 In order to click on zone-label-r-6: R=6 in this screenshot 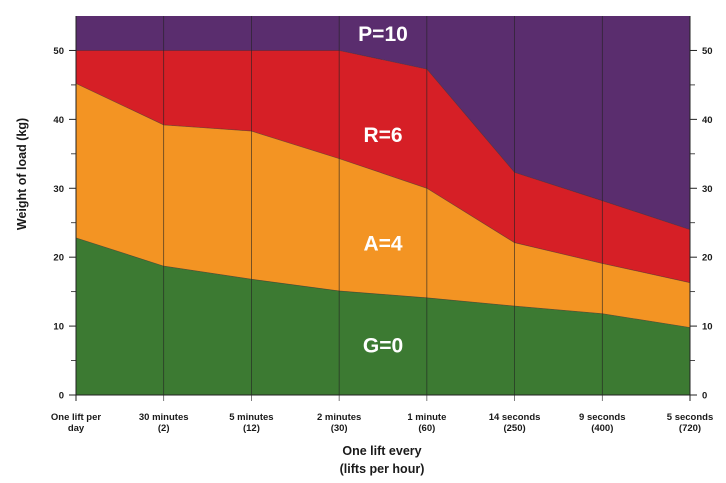, I will do `click(382, 135)`.